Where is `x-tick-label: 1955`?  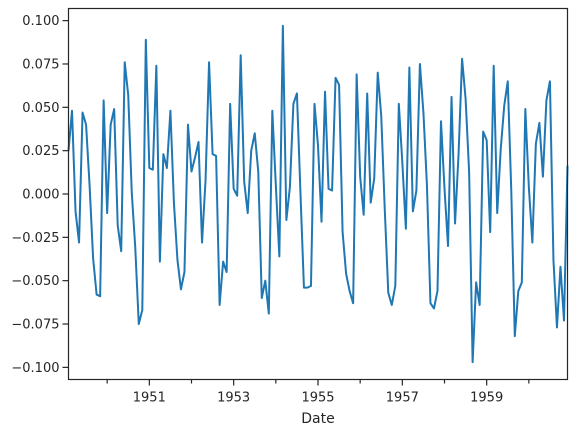
x-tick-label: 1955 is located at coordinates (317, 398).